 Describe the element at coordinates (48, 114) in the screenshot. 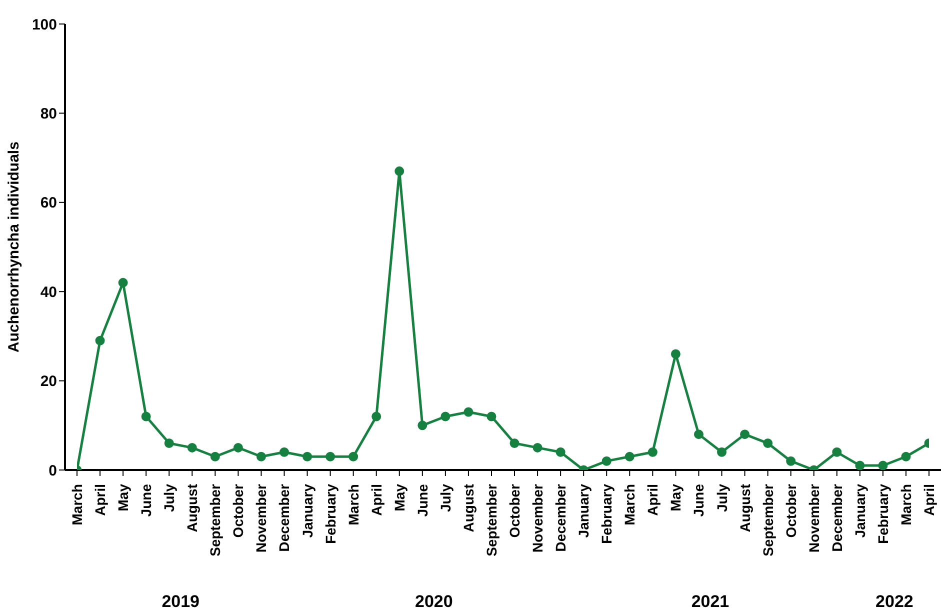

I see `y-tick-label: 80` at that location.